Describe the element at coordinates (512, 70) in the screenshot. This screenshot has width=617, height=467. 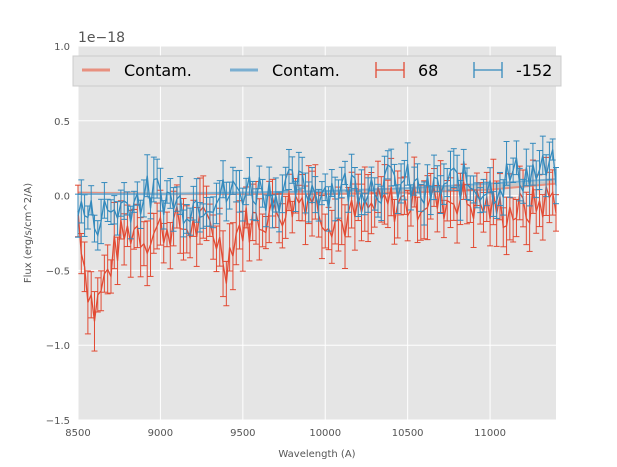
I see `legend-entry: -152` at that location.